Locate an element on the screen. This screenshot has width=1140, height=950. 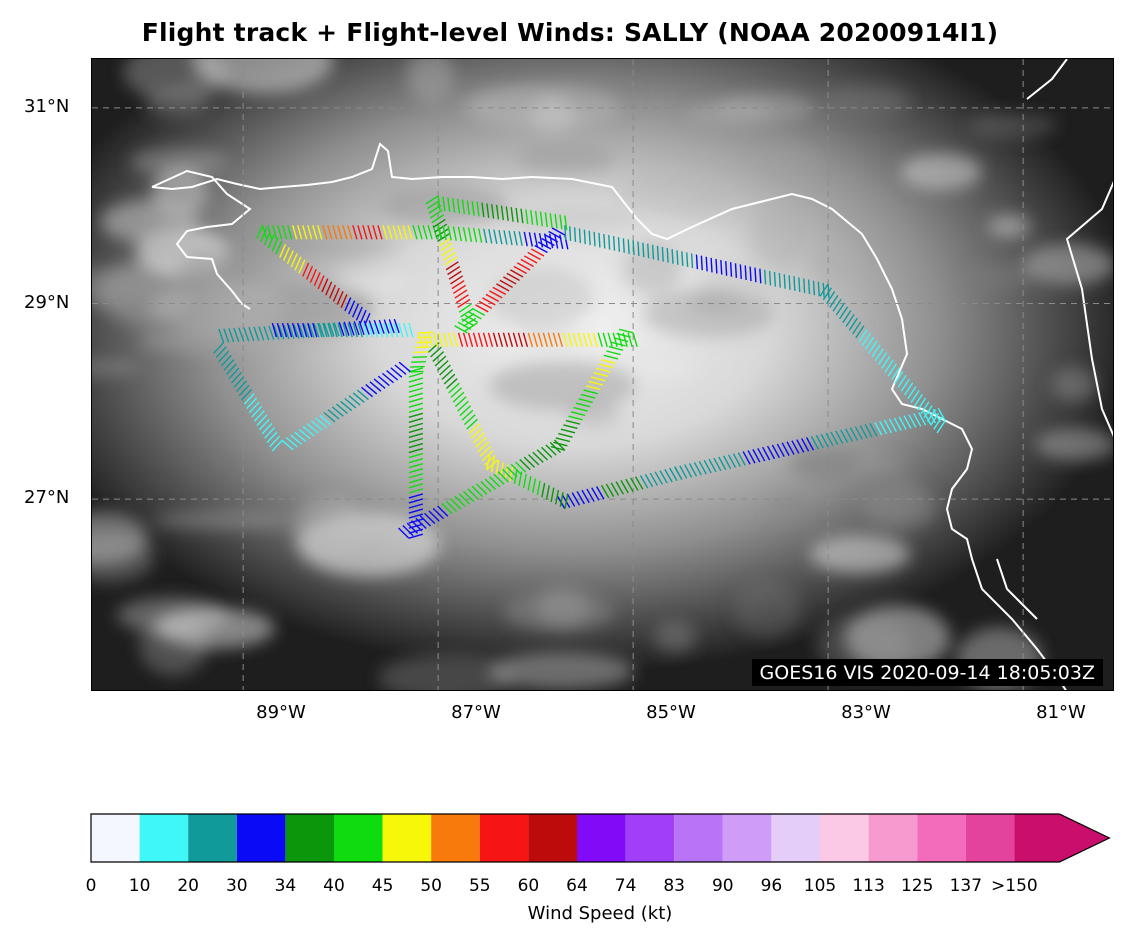
lon-label-83w: 83°W is located at coordinates (866, 712).